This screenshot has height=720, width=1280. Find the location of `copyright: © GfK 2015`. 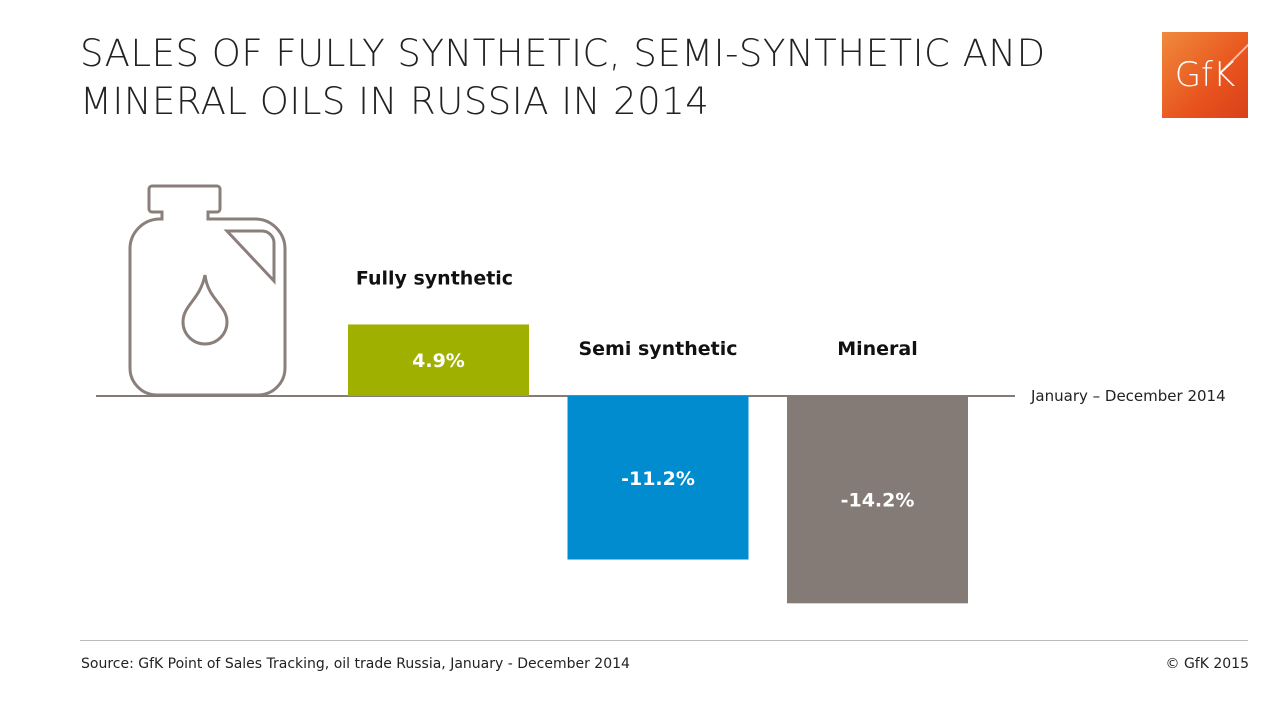

copyright: © GfK 2015 is located at coordinates (1207, 664).